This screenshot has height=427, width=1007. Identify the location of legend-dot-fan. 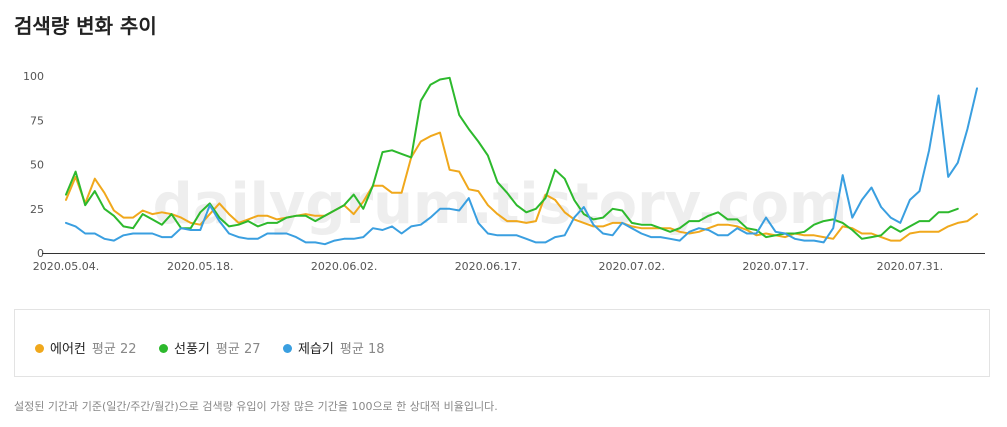
(163, 348).